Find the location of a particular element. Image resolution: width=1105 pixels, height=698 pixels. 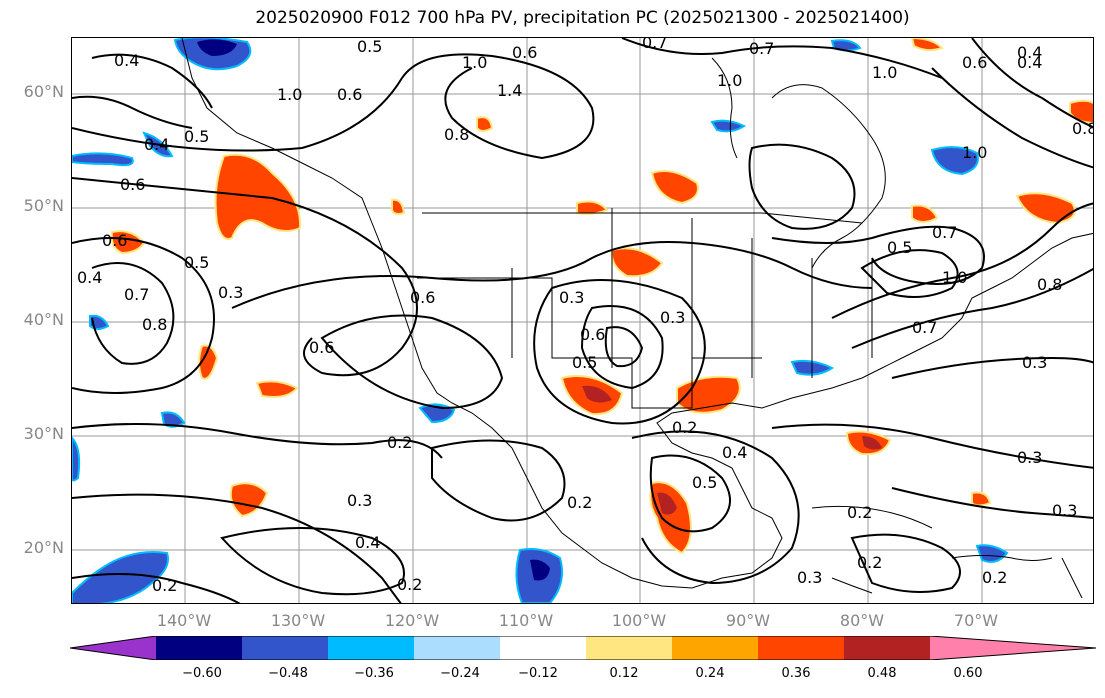

colorbar-tick: −0.12 is located at coordinates (538, 673).